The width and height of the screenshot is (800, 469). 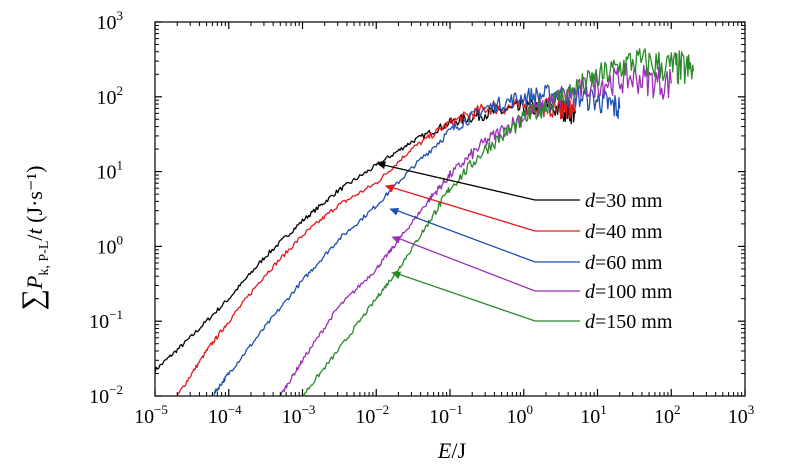 What do you see at coordinates (667, 415) in the screenshot?
I see `x-tick-label: 10²` at bounding box center [667, 415].